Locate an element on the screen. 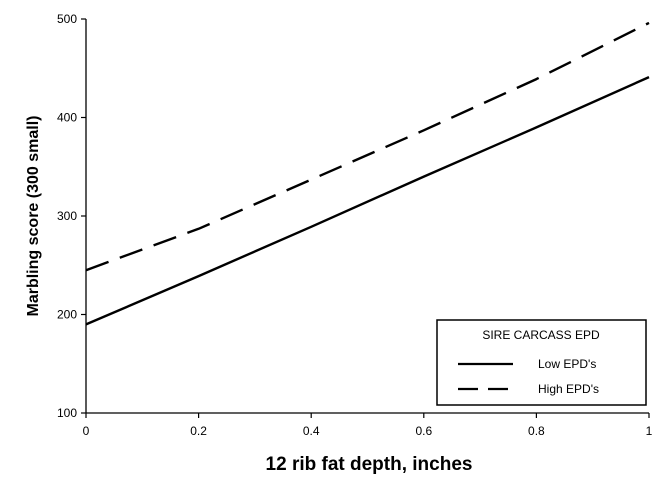 The image size is (655, 480). x-tick-label: 1 is located at coordinates (649, 431).